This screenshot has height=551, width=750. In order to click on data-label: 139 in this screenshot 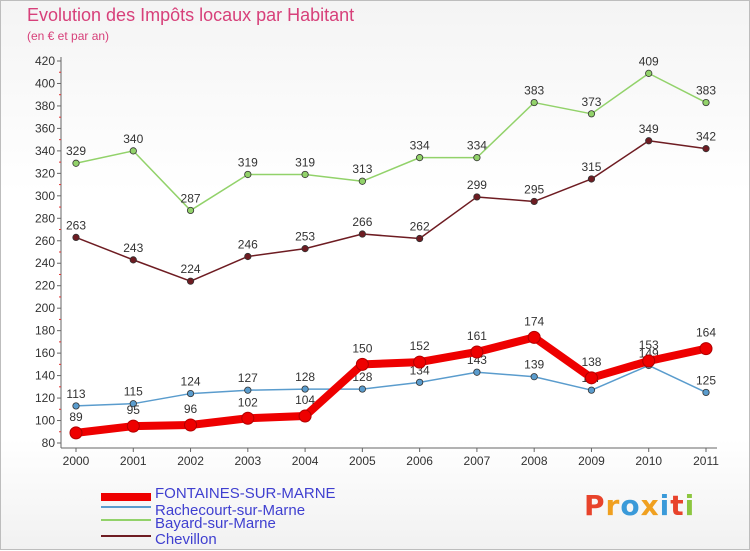, I will do `click(534, 365)`.